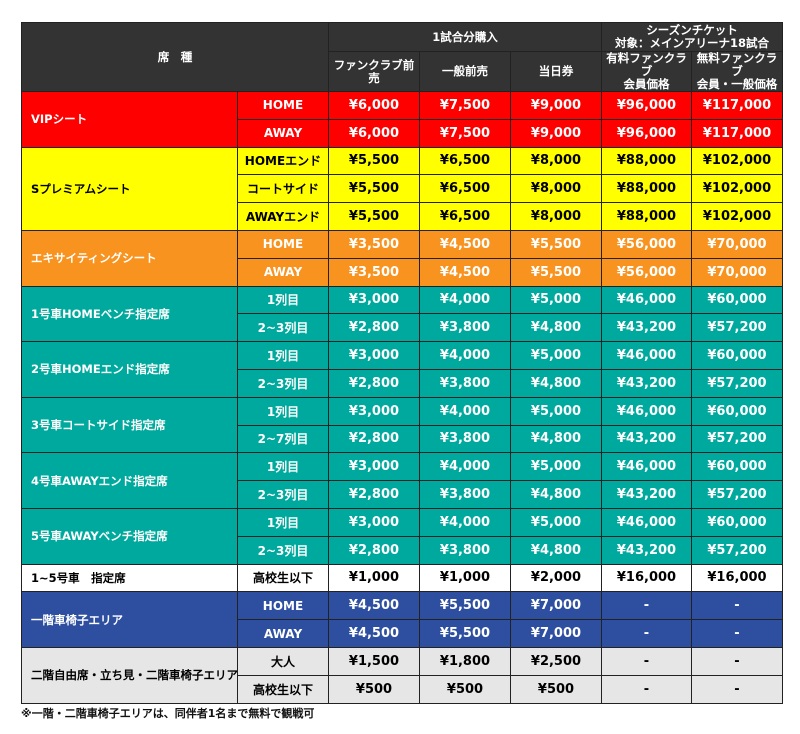 The height and width of the screenshot is (734, 800). What do you see at coordinates (168, 713) in the screenshot?
I see `footnote: ※一階・二階車椅子エリアは、同伴者1名まで無料で観戦可` at bounding box center [168, 713].